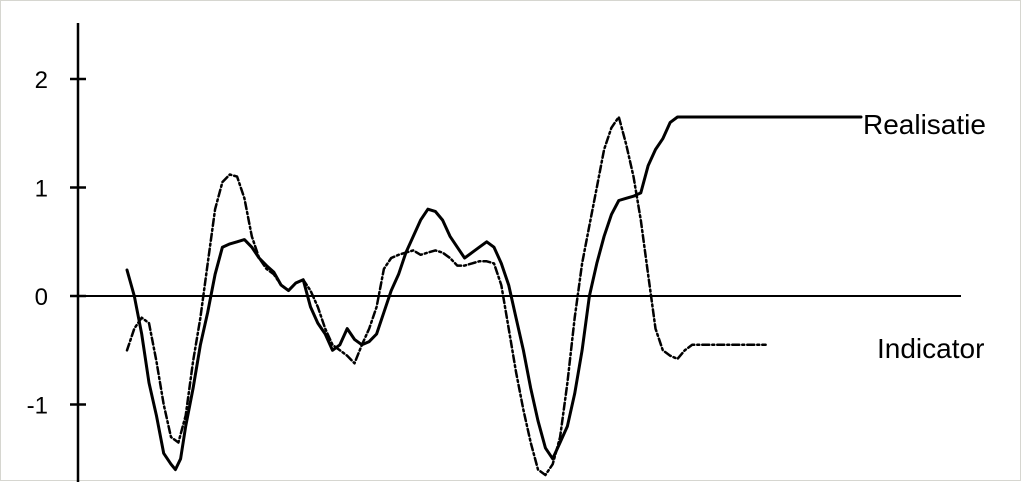  What do you see at coordinates (924, 124) in the screenshot?
I see `series-label-realisatie: Realisatie` at bounding box center [924, 124].